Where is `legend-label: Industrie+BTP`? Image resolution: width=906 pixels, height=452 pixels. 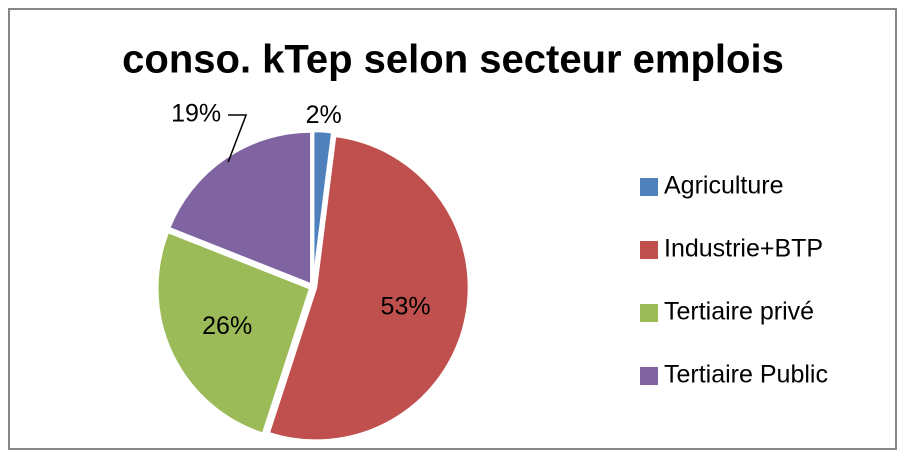 legend-label: Industrie+BTP is located at coordinates (743, 249).